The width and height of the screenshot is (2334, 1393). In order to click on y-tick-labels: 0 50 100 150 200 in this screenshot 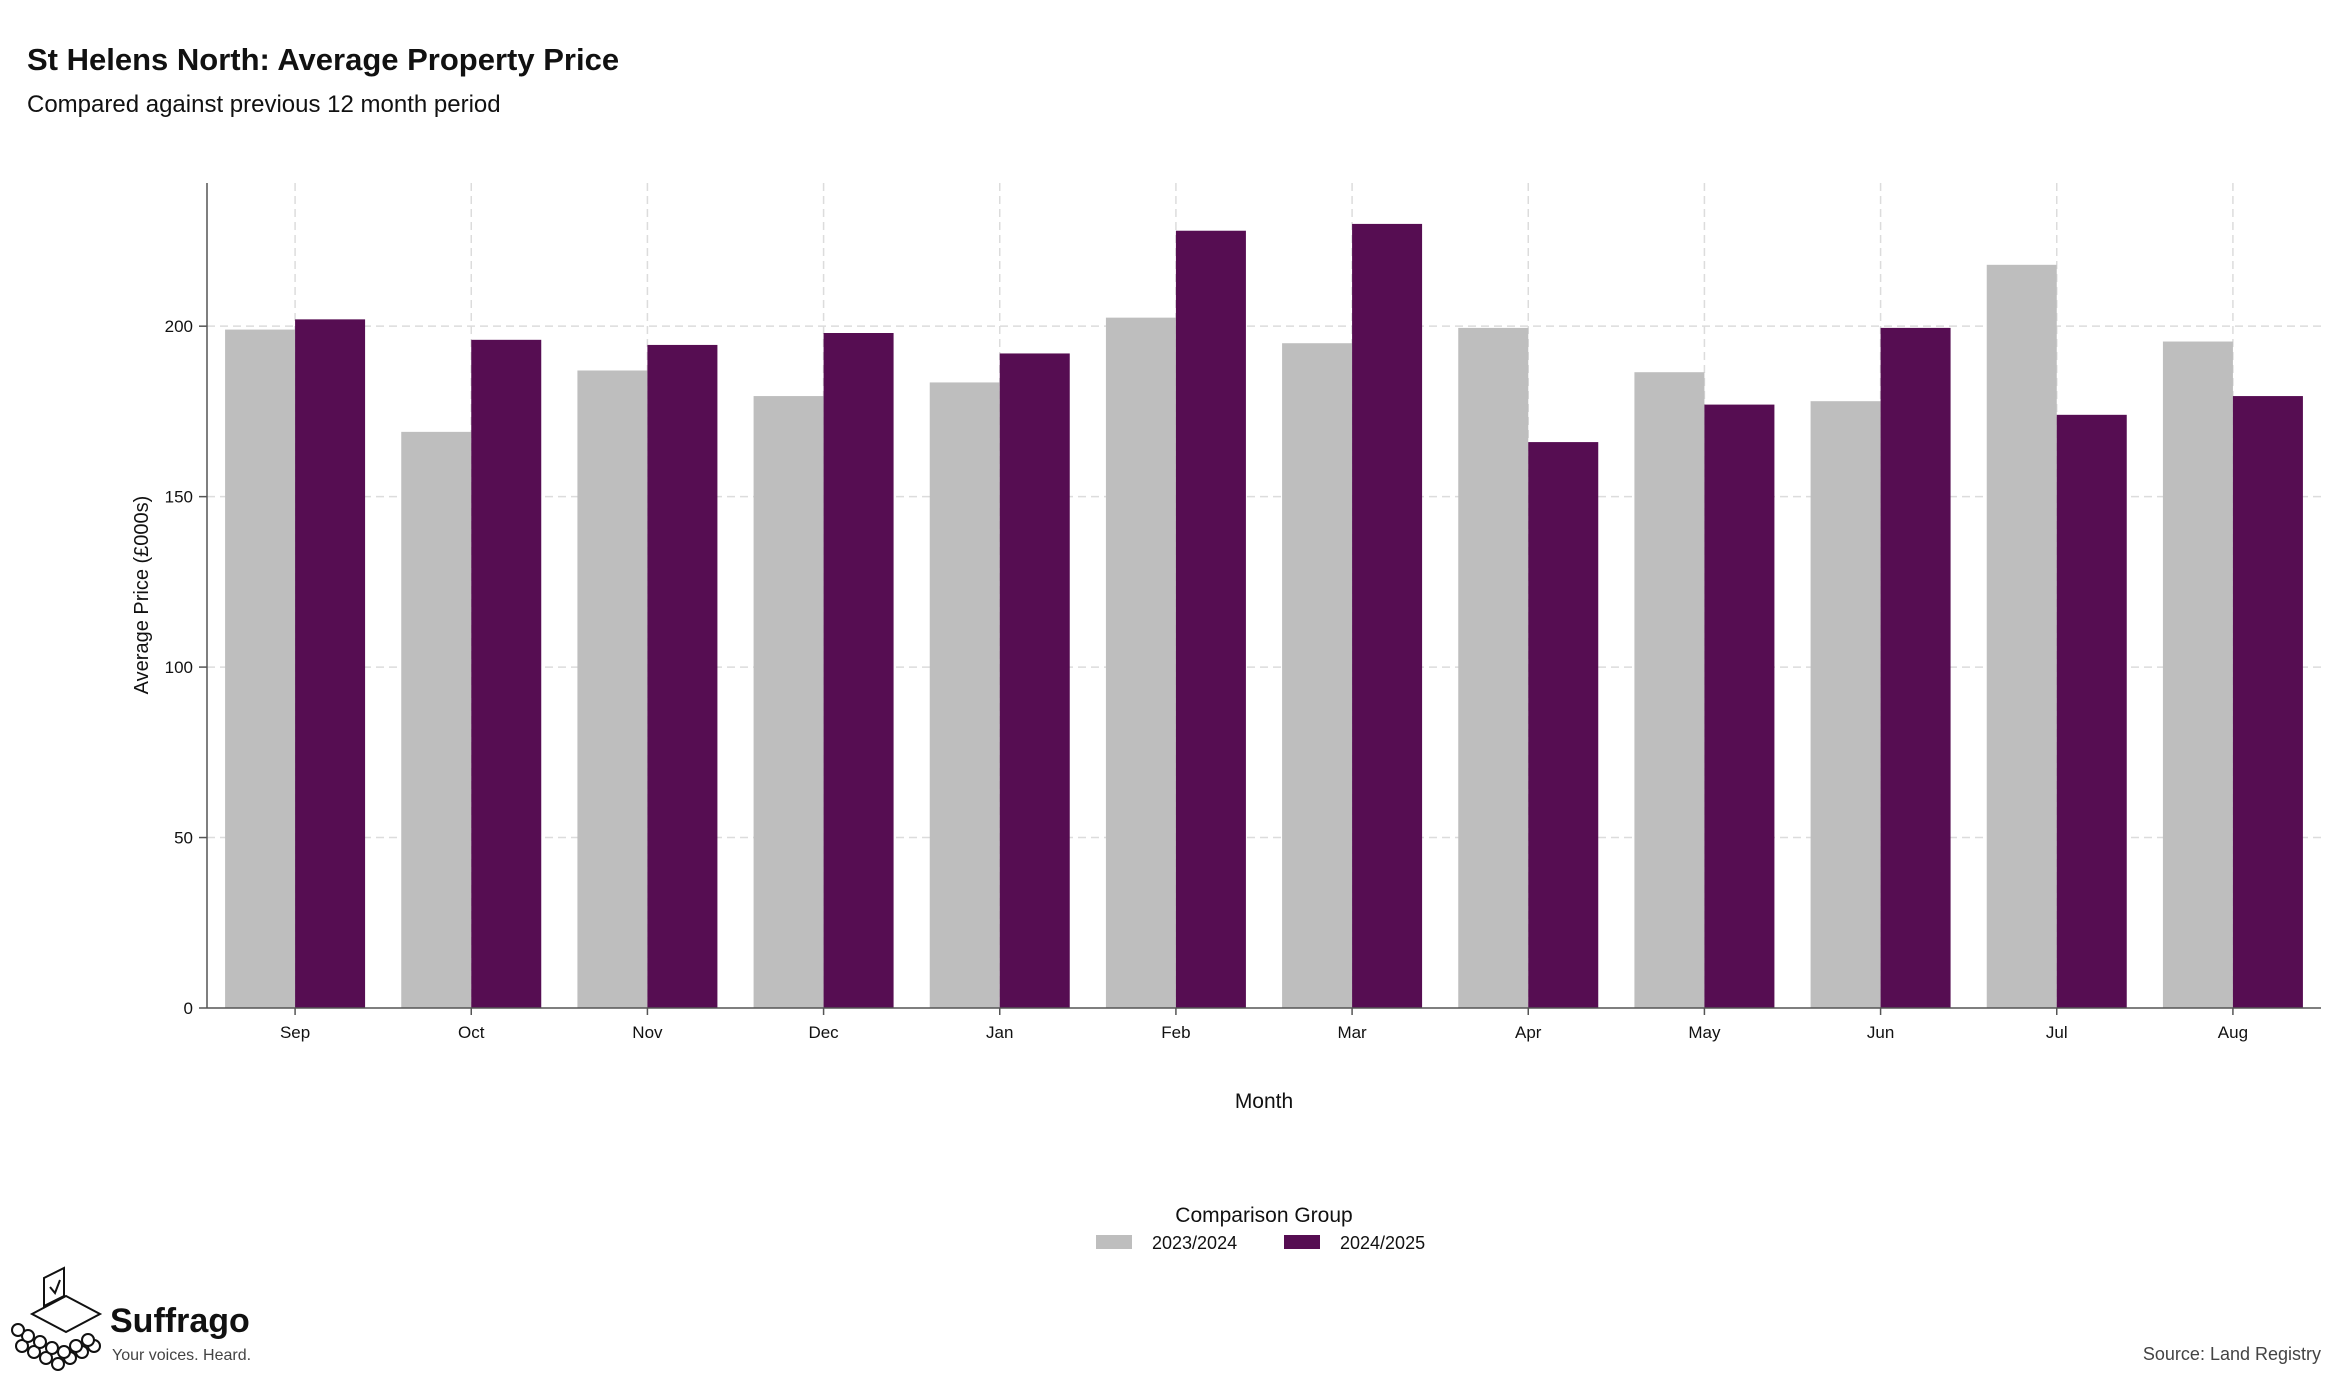, I will do `click(186, 667)`.